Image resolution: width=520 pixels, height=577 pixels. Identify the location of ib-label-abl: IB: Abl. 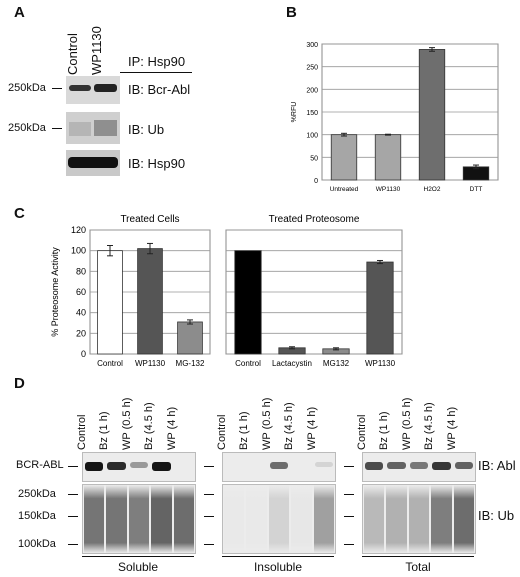
(497, 465).